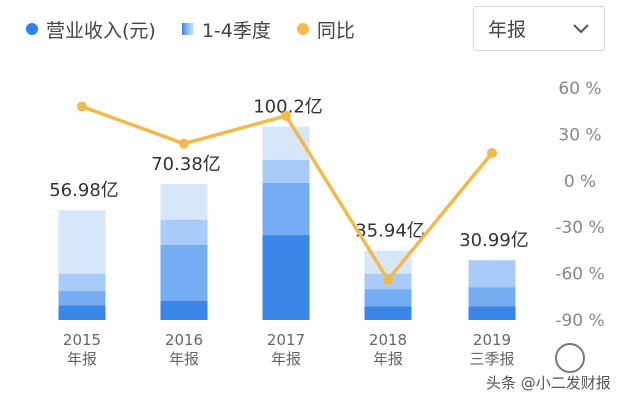 The image size is (640, 404). What do you see at coordinates (32, 29) in the screenshot?
I see `revenue-dot-icon` at bounding box center [32, 29].